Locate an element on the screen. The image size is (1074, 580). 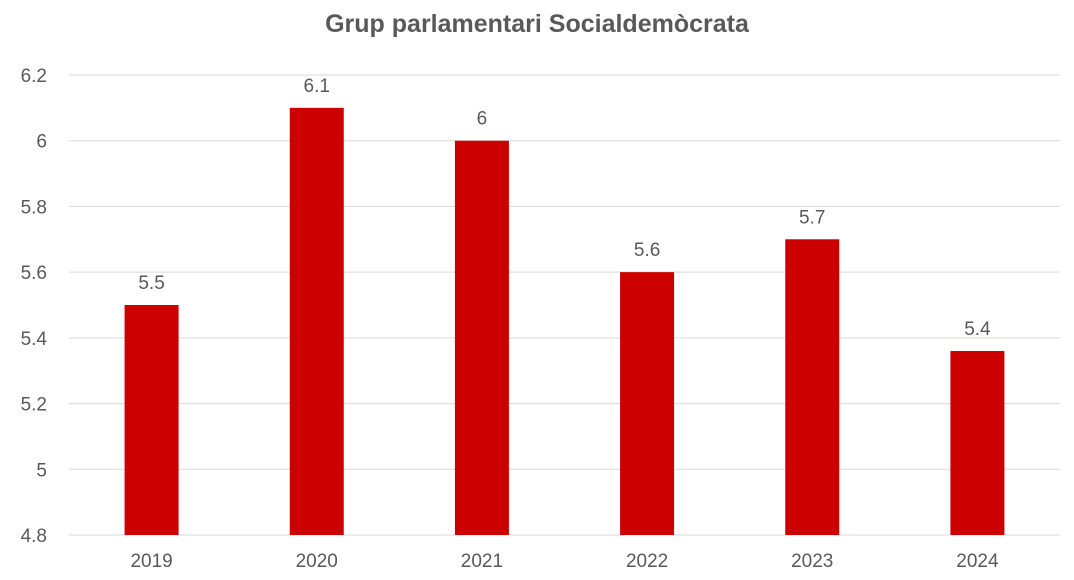
data-label: 6.1 is located at coordinates (317, 86).